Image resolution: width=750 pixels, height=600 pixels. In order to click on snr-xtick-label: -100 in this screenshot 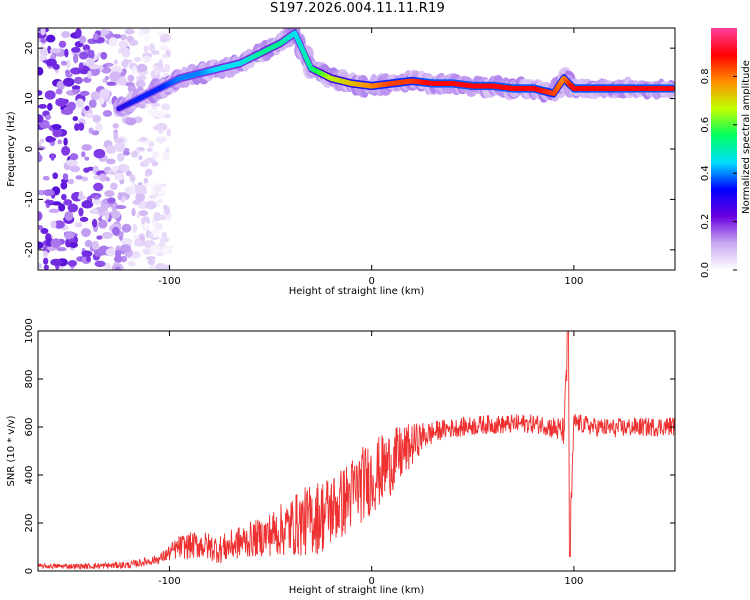, I will do `click(169, 581)`.